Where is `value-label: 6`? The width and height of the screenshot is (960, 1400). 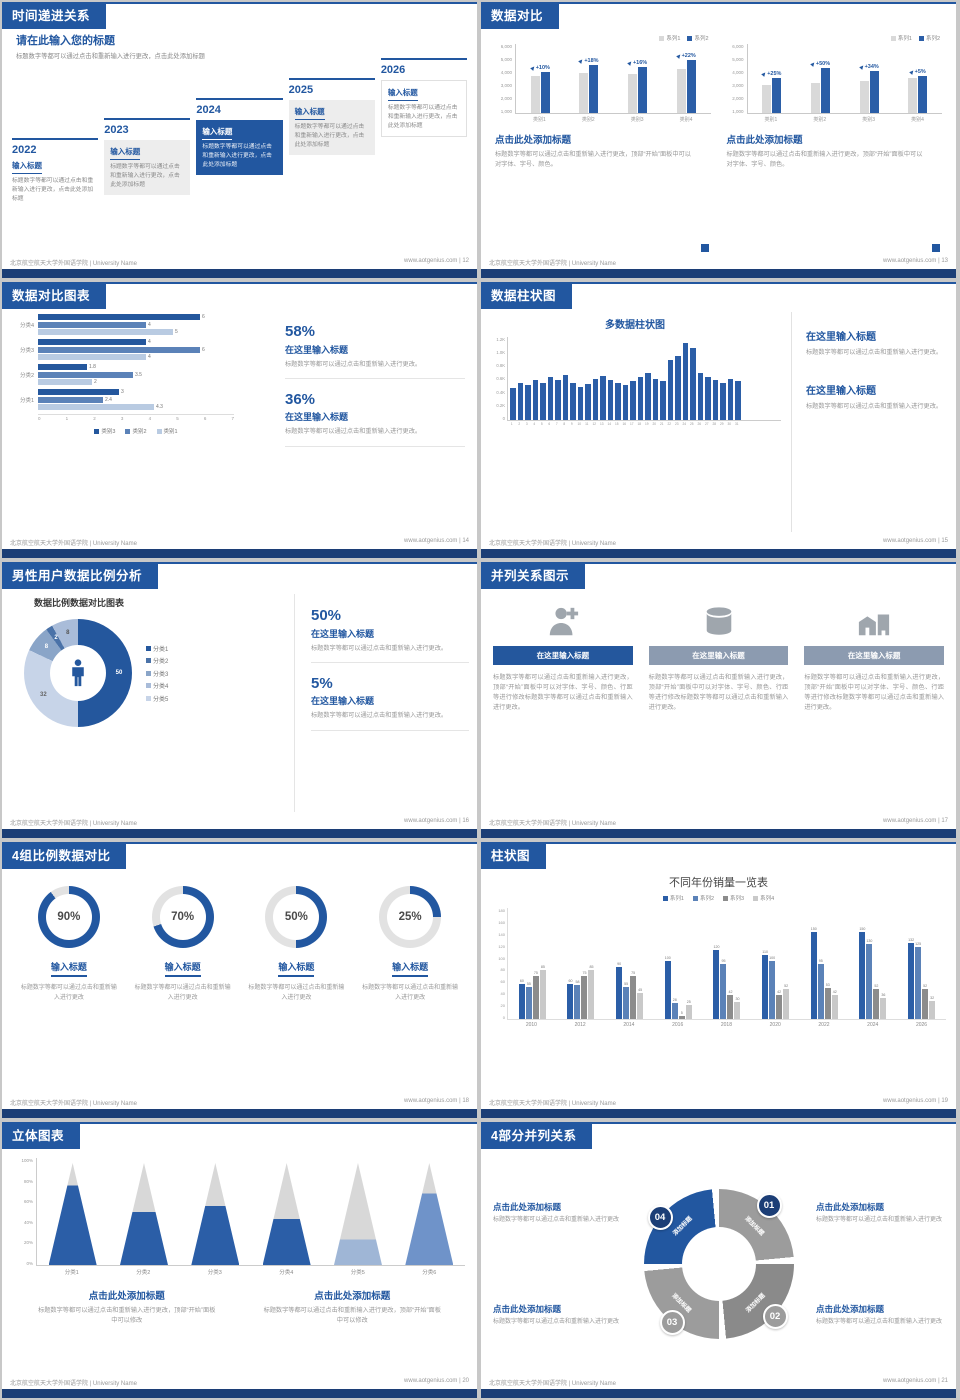 value-label: 6 is located at coordinates (203, 349).